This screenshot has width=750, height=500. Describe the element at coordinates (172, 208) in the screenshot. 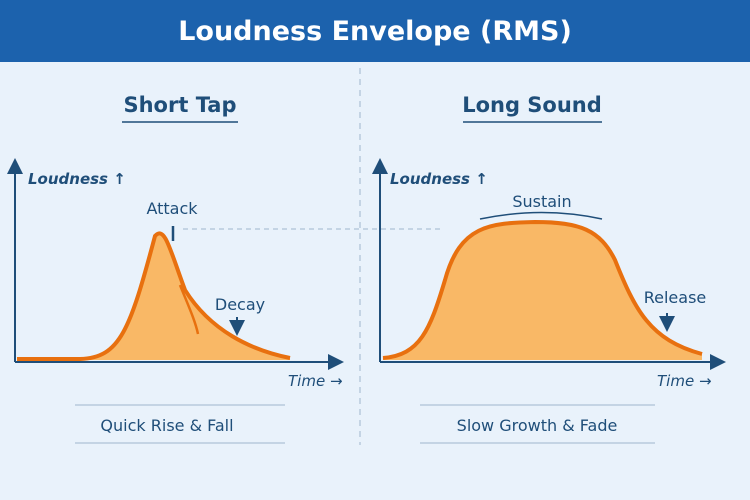

I see `attack-label: Attack` at that location.